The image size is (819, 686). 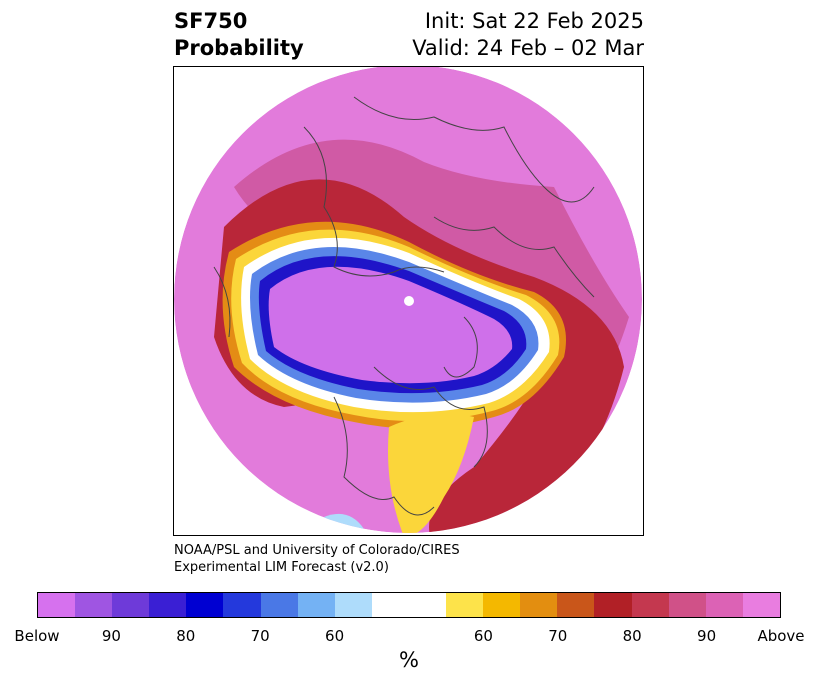 What do you see at coordinates (239, 35) in the screenshot?
I see `map-title-block: SF750 Probability` at bounding box center [239, 35].